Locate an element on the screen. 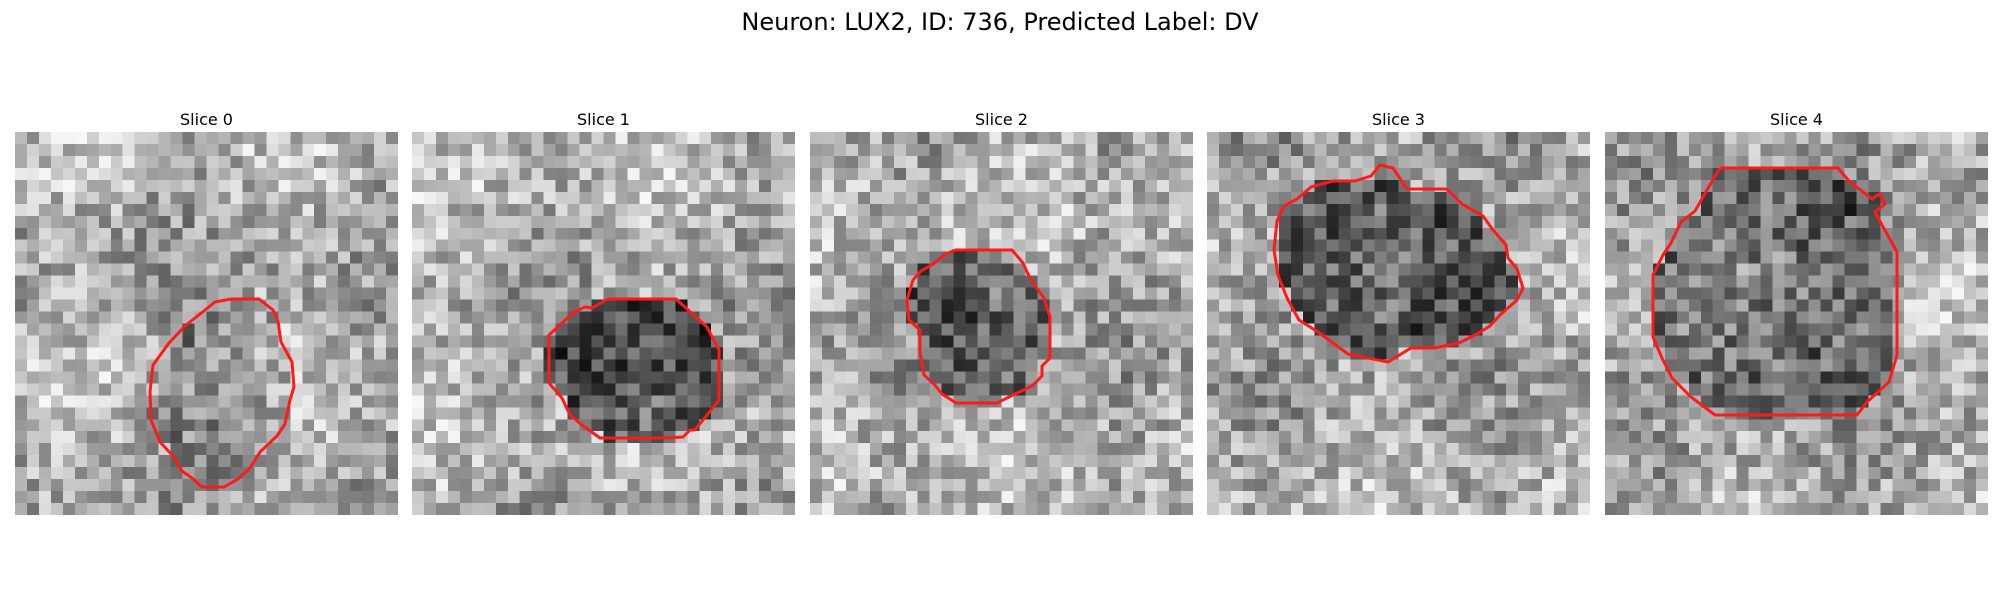  slice-panel-1: Slice 1 is located at coordinates (603, 311).